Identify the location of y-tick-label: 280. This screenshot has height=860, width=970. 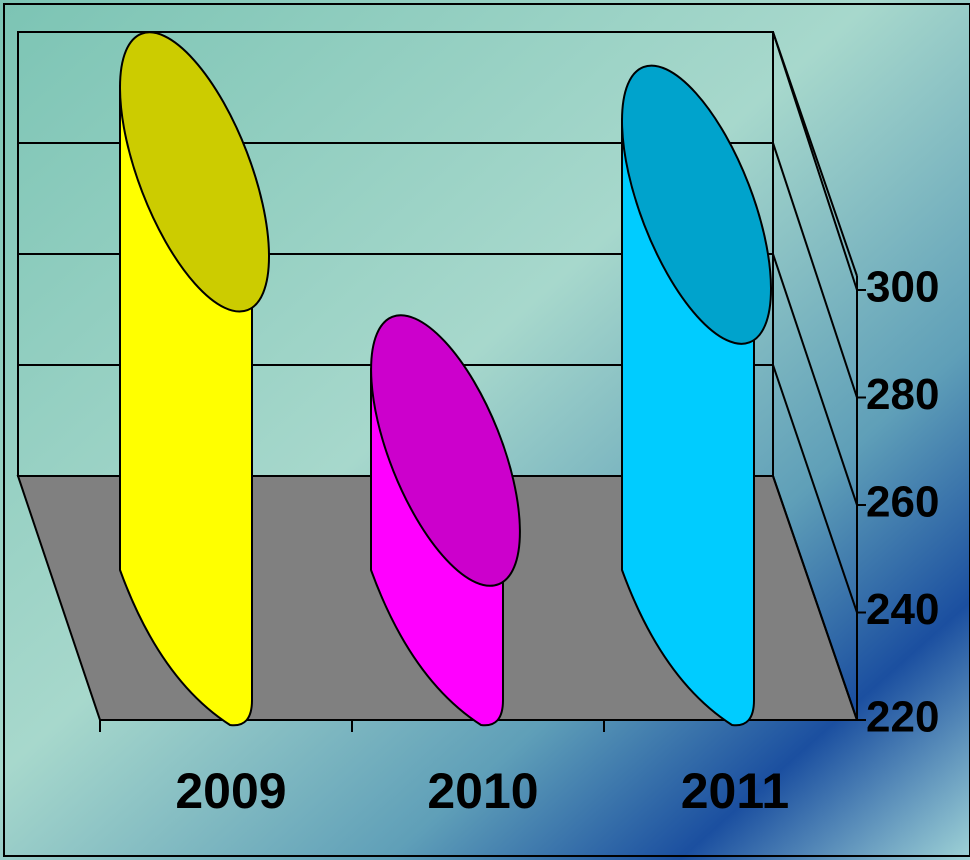
(902, 394).